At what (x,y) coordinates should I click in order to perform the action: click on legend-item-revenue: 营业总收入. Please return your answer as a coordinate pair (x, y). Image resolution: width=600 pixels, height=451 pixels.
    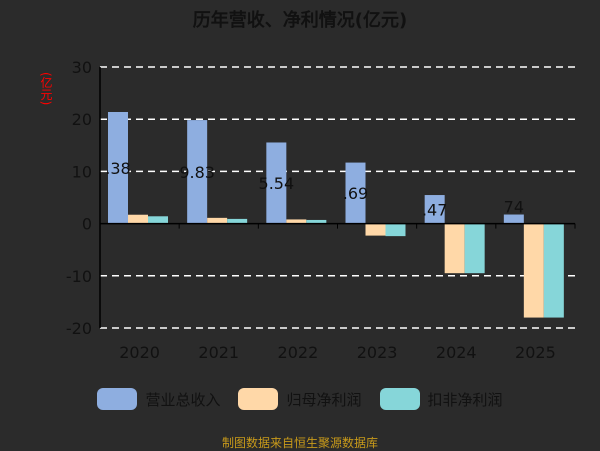
    Looking at the image, I should click on (158, 399).